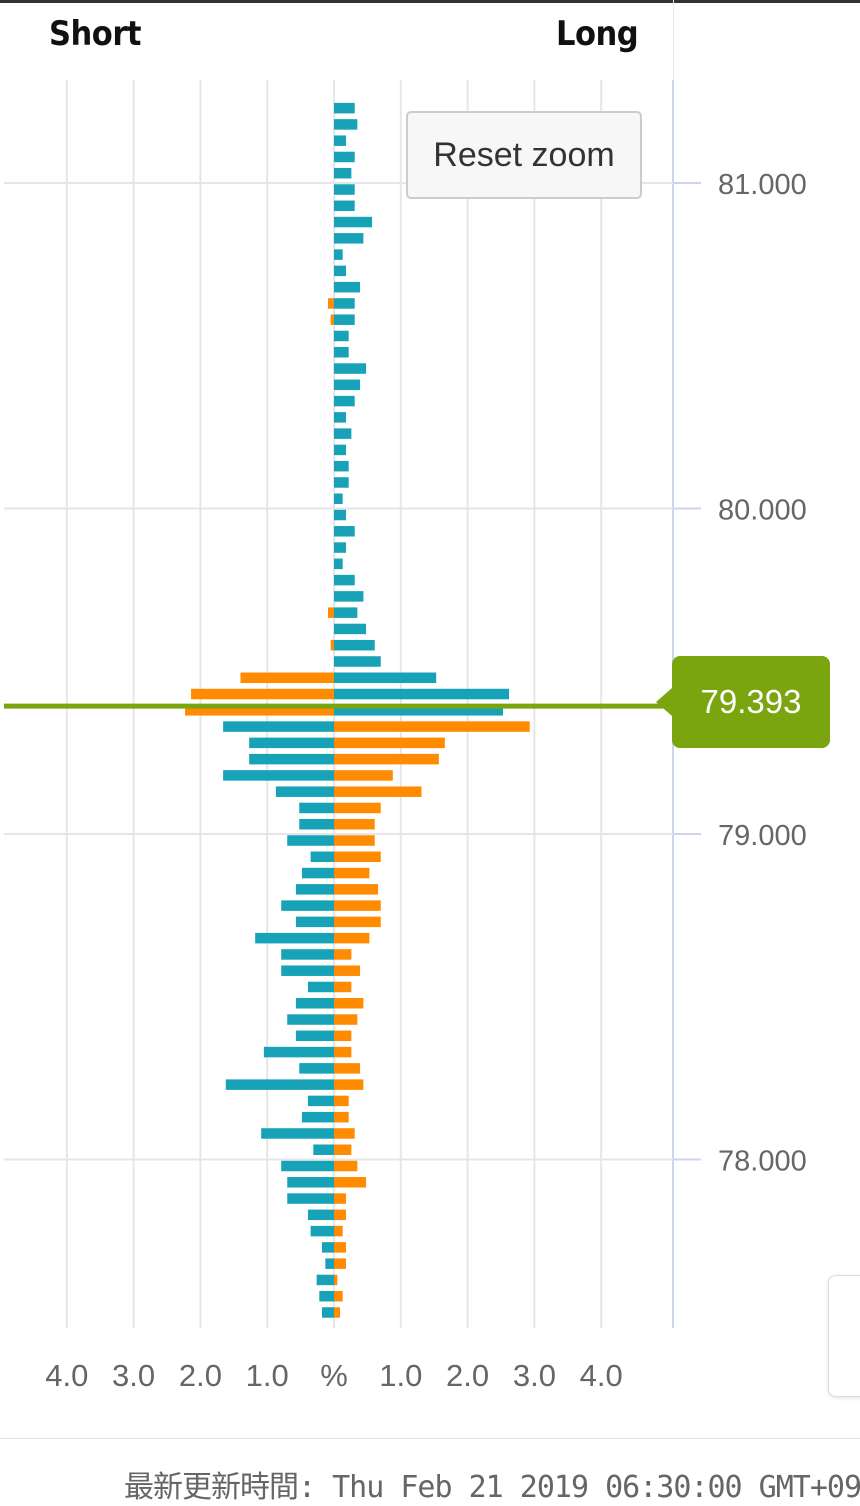  What do you see at coordinates (492, 1487) in the screenshot?
I see `last-updated-text: 最新更新時間: Thu Feb 21 2019 06:30:00 GMT+09` at bounding box center [492, 1487].